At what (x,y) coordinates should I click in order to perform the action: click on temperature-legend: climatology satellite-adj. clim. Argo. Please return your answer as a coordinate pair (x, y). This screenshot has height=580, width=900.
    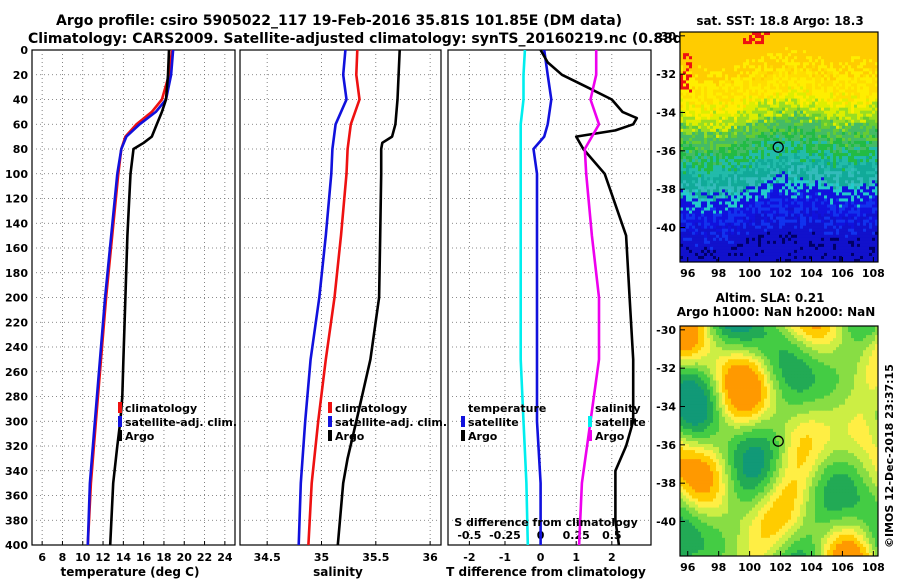
    Looking at the image, I should click on (177, 422).